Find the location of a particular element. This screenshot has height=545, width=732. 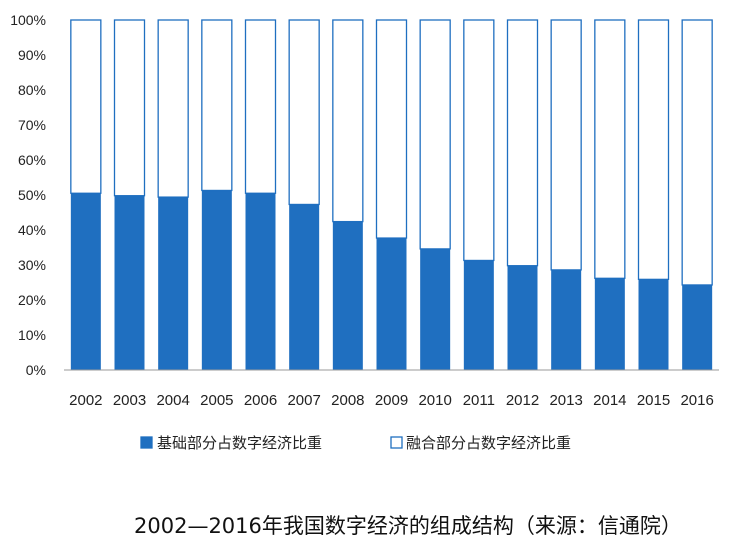

legend-label-fusion: 融合部分占数字经济比重 is located at coordinates (488, 443).